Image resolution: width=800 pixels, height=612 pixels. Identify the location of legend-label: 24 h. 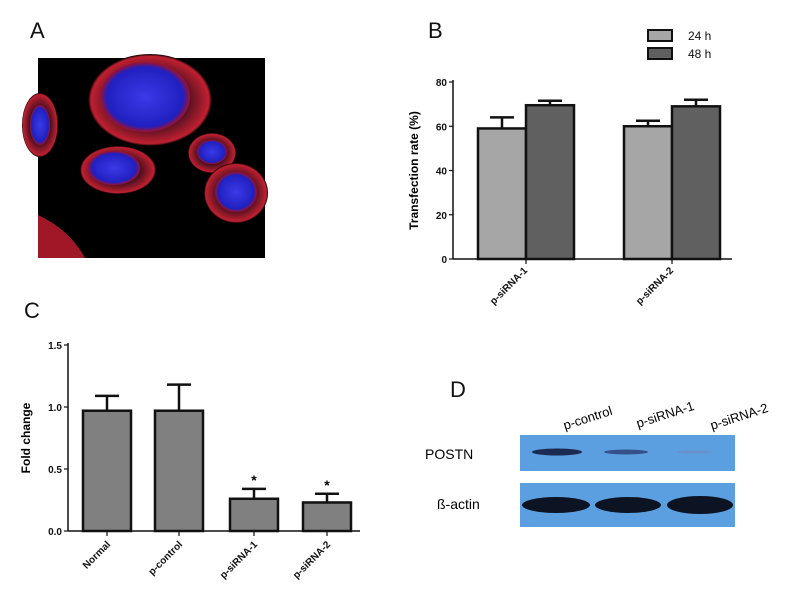
(699, 36).